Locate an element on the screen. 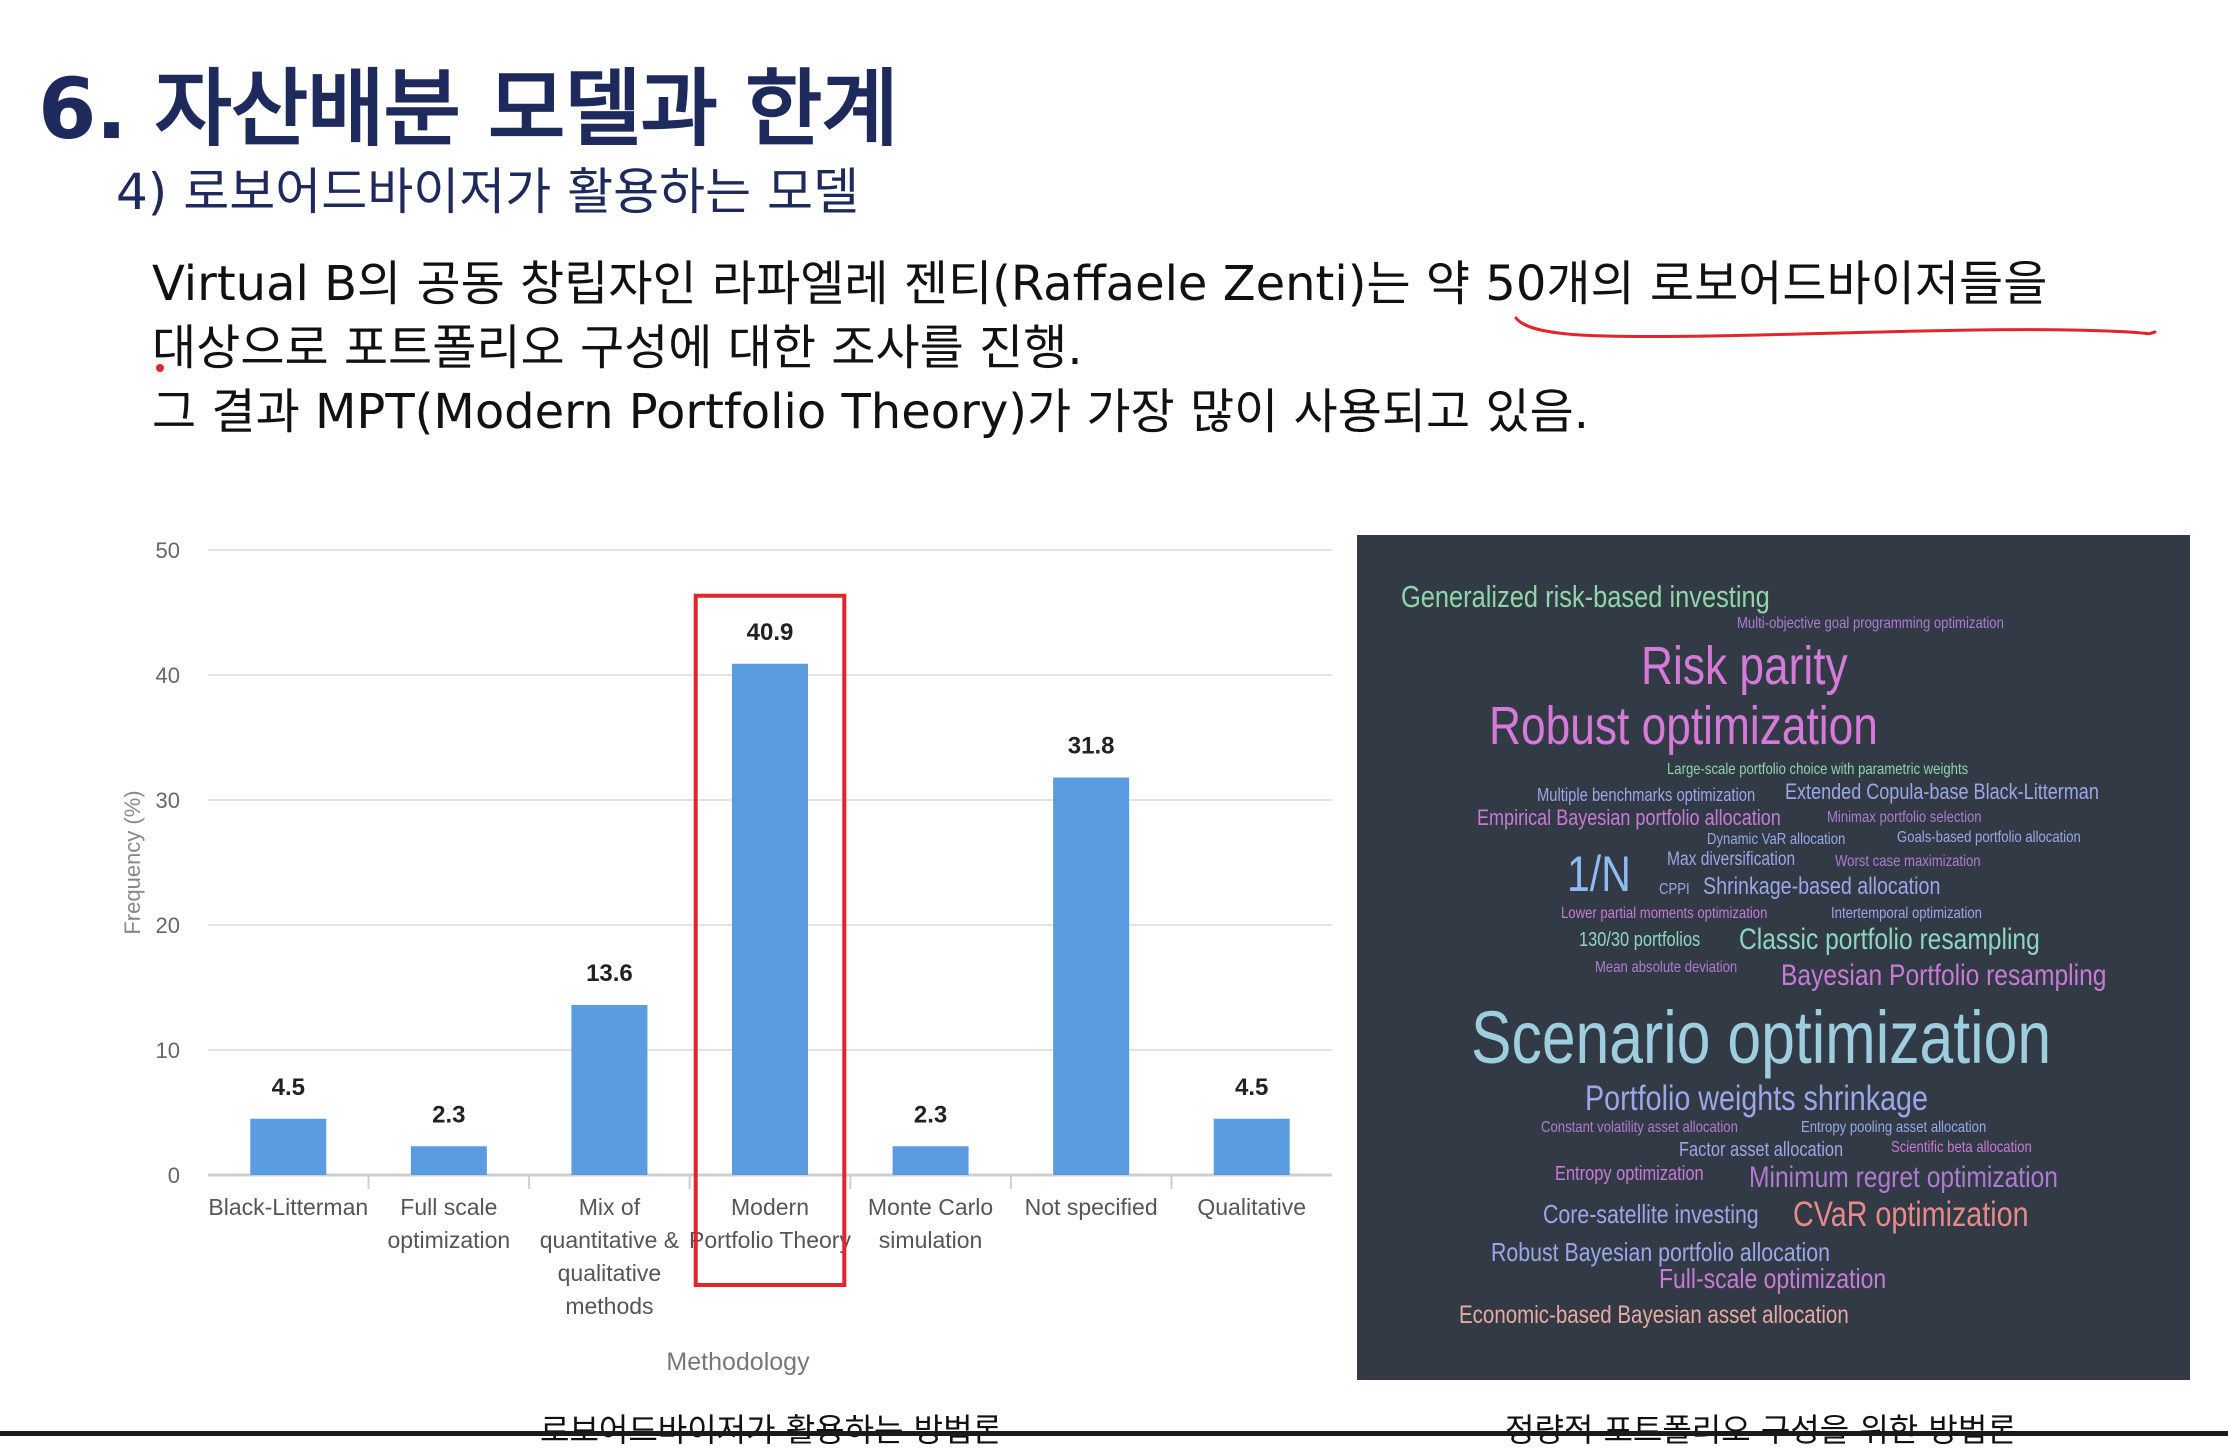  annotation-dot is located at coordinates (160, 368).